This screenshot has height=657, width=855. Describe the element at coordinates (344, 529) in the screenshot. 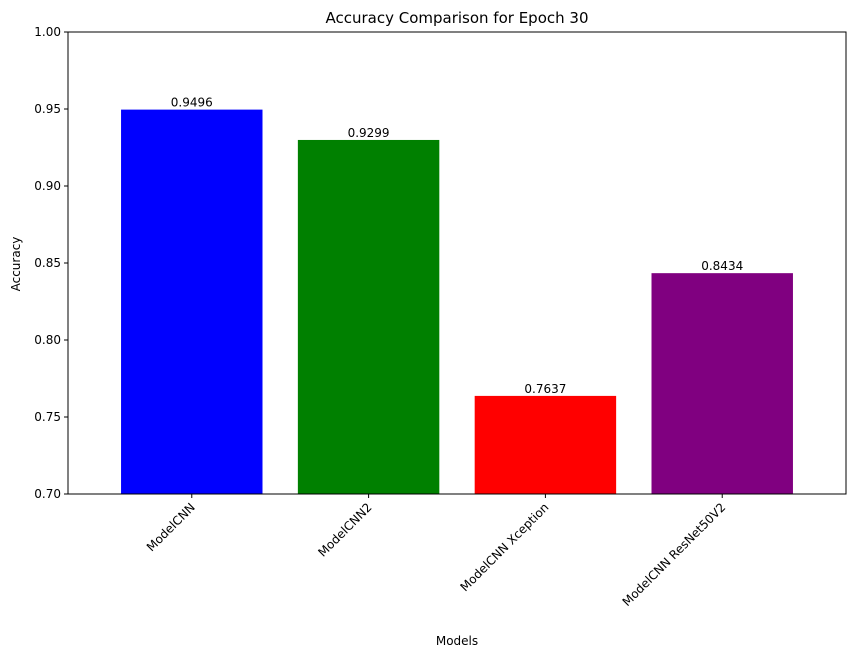

I see `x-tick-label: ModelCNN2` at that location.